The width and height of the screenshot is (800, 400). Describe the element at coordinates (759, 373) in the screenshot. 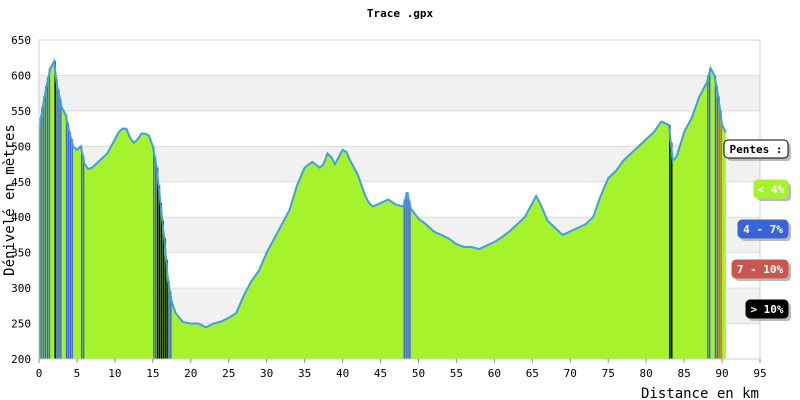

I see `x-tick-label: 95` at that location.